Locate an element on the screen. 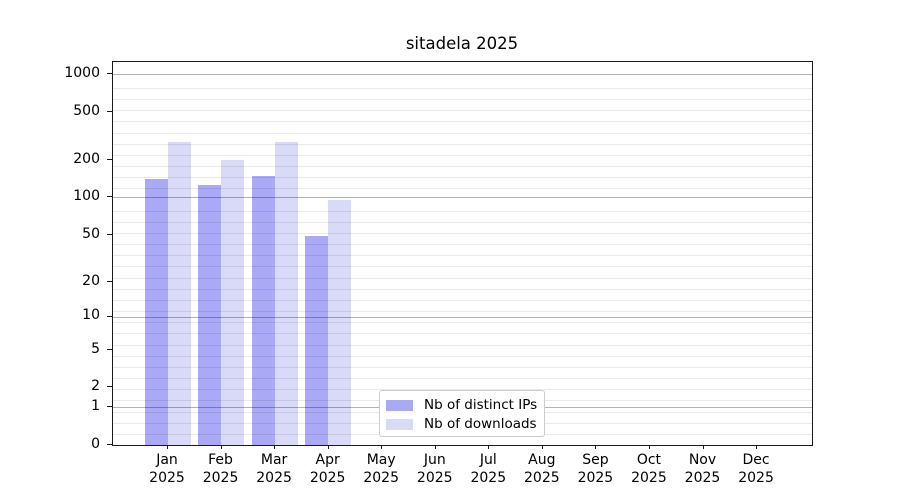 This screenshot has width=900, height=500. y-tick-label: 100 is located at coordinates (86, 195).